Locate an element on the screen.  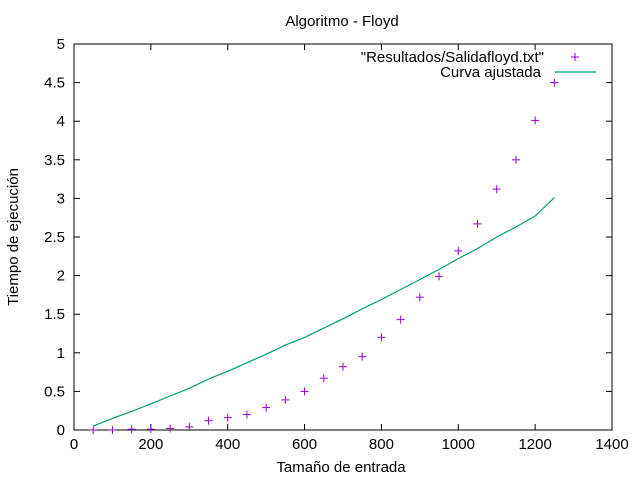
y-tick-label: 4.5 is located at coordinates (54, 83).